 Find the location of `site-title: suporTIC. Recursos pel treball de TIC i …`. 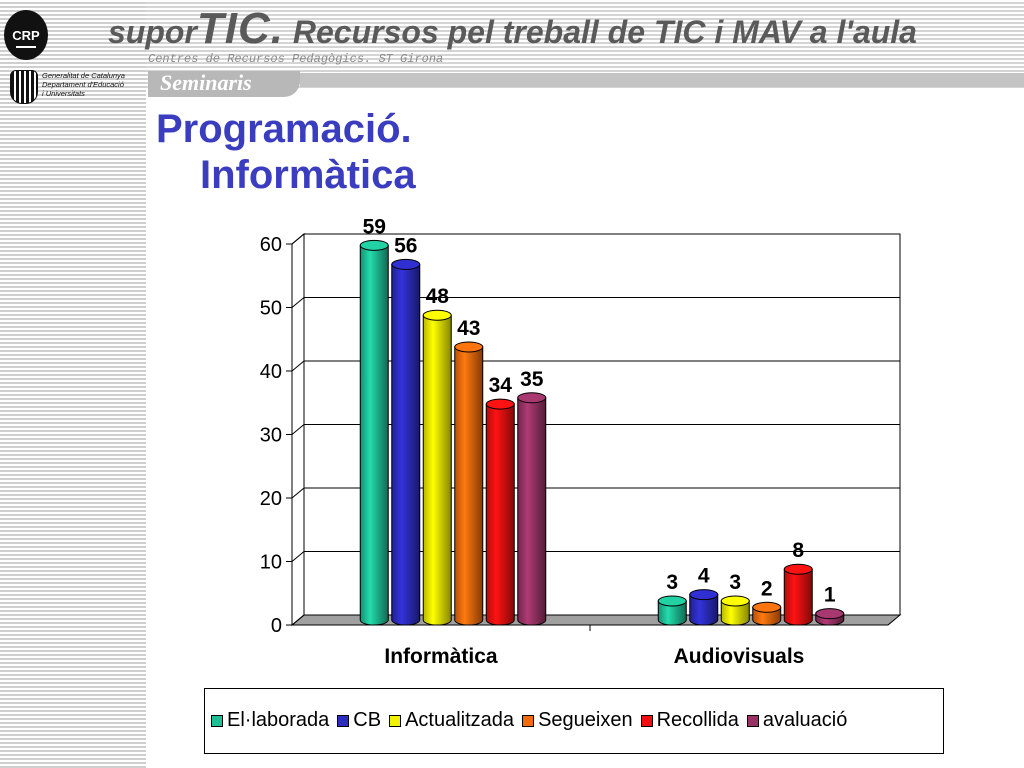

site-title: suporTIC. Recursos pel treball de TIC i … is located at coordinates (512, 28).